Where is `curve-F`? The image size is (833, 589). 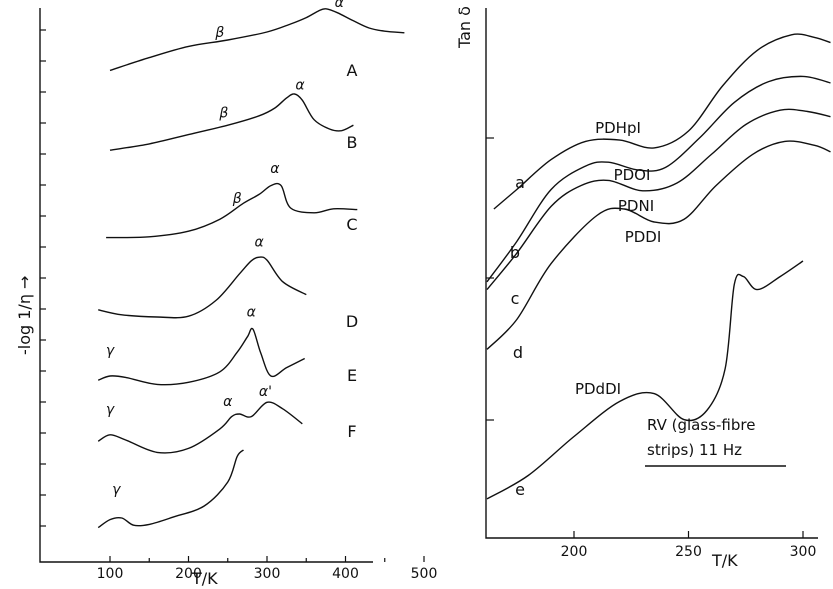 curve-F is located at coordinates (200, 427).